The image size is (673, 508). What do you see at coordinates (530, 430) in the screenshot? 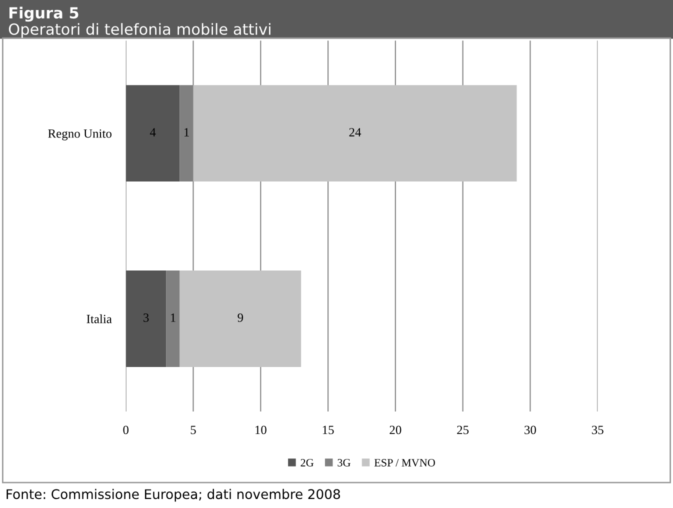
I see `x-tick-label: 30` at bounding box center [530, 430].